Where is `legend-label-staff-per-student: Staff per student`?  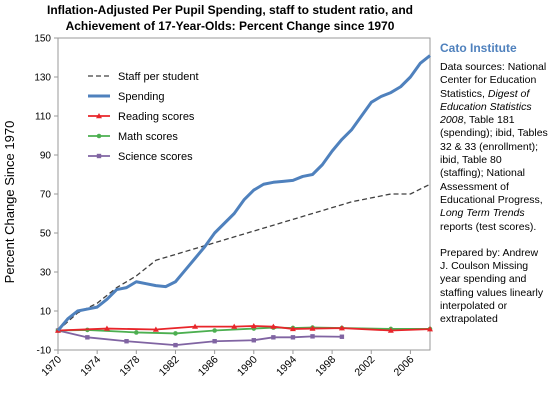
legend-label-staff-per-student: Staff per student is located at coordinates (158, 77).